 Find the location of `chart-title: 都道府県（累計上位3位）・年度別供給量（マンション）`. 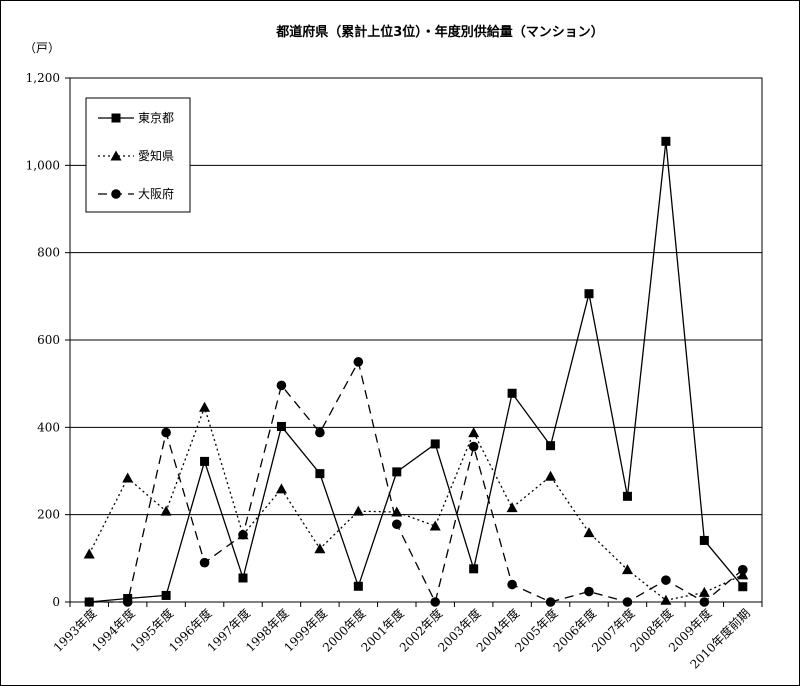

chart-title: 都道府県（累計上位3位）・年度別供給量（マンション） is located at coordinates (439, 32).